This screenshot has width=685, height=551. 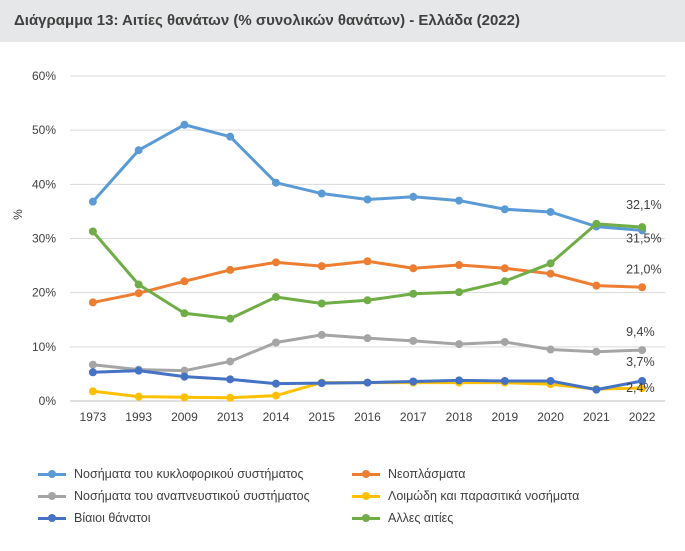 I want to click on x-tick-label: 2009, so click(x=184, y=417).